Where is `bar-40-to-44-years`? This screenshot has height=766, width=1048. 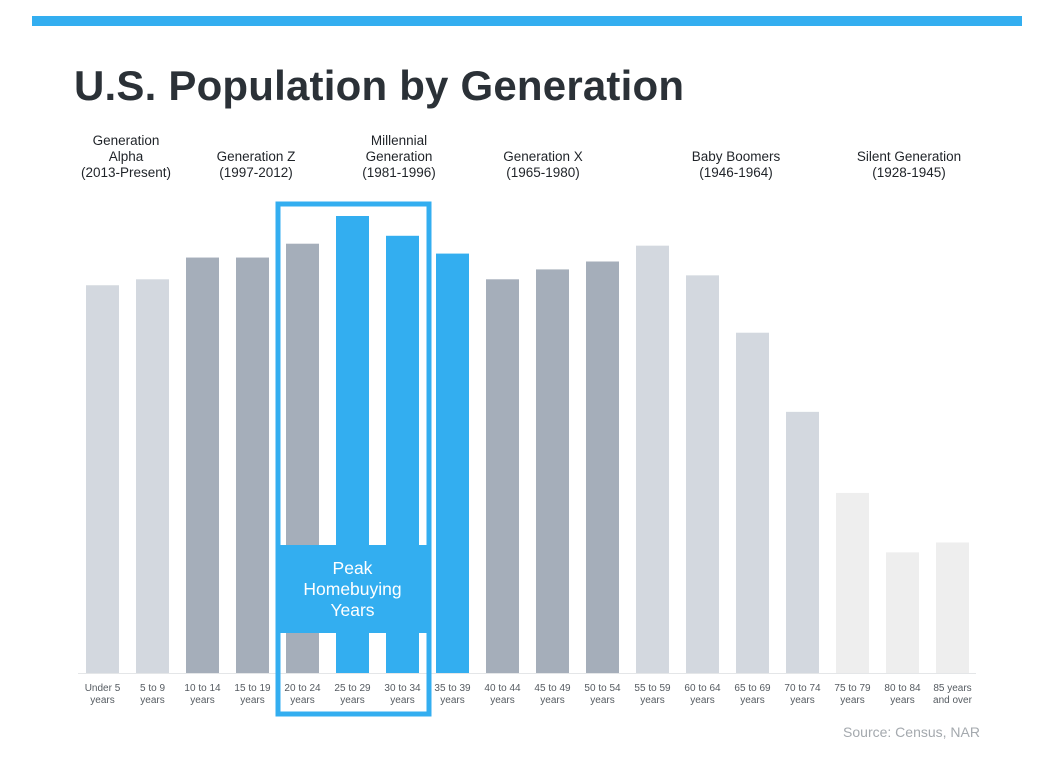 bar-40-to-44-years is located at coordinates (502, 476).